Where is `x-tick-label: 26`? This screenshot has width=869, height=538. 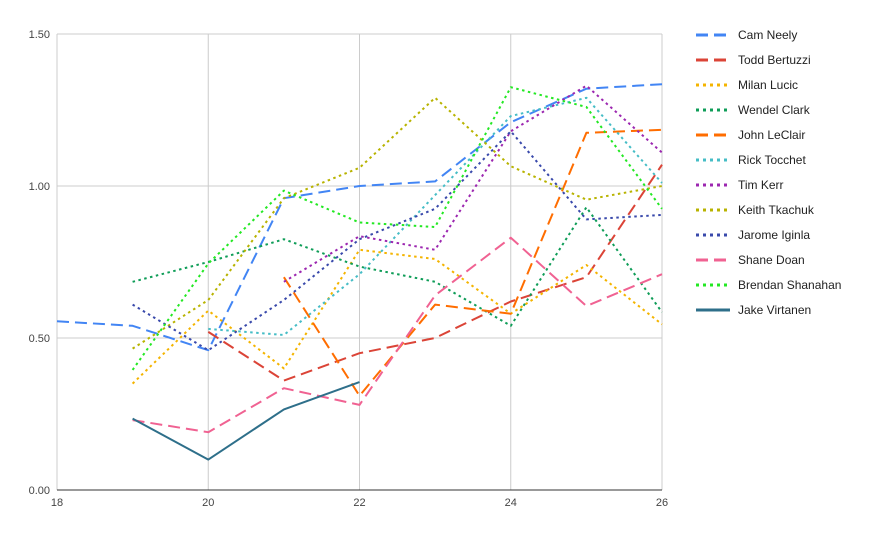
x-tick-label: 26 is located at coordinates (662, 503).